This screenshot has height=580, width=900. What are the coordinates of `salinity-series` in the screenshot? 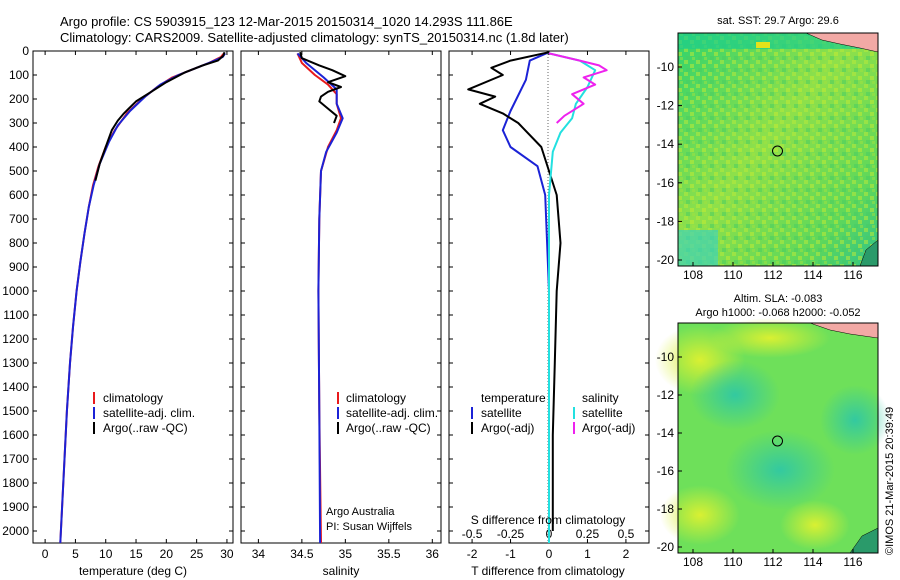 It's located at (321, 297).